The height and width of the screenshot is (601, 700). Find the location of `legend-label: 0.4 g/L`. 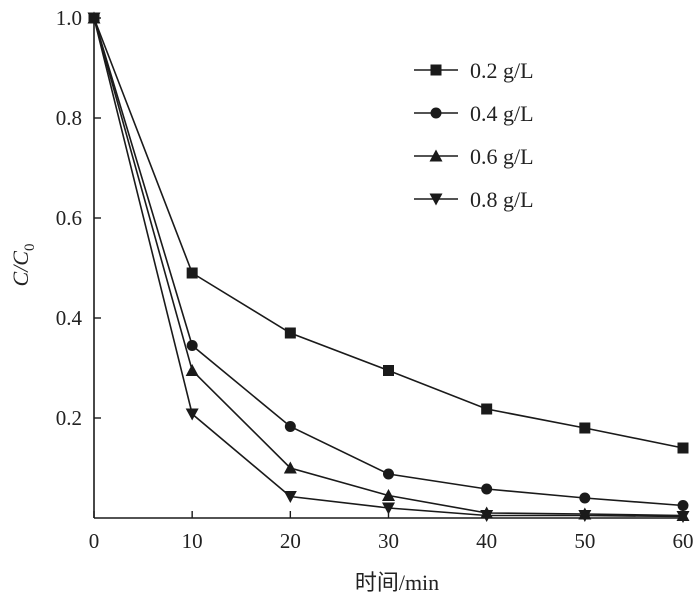

legend-label: 0.4 g/L is located at coordinates (502, 113).